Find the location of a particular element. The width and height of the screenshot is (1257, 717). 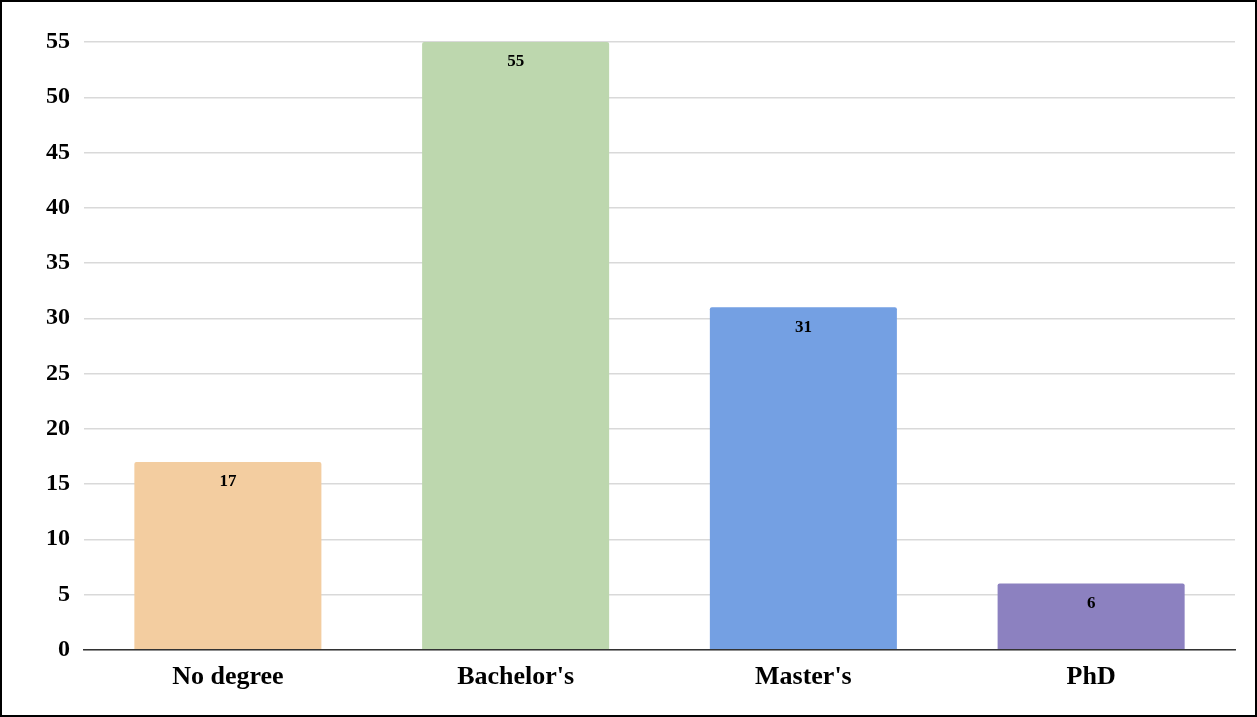

y-tick-label: 15 is located at coordinates (58, 482).